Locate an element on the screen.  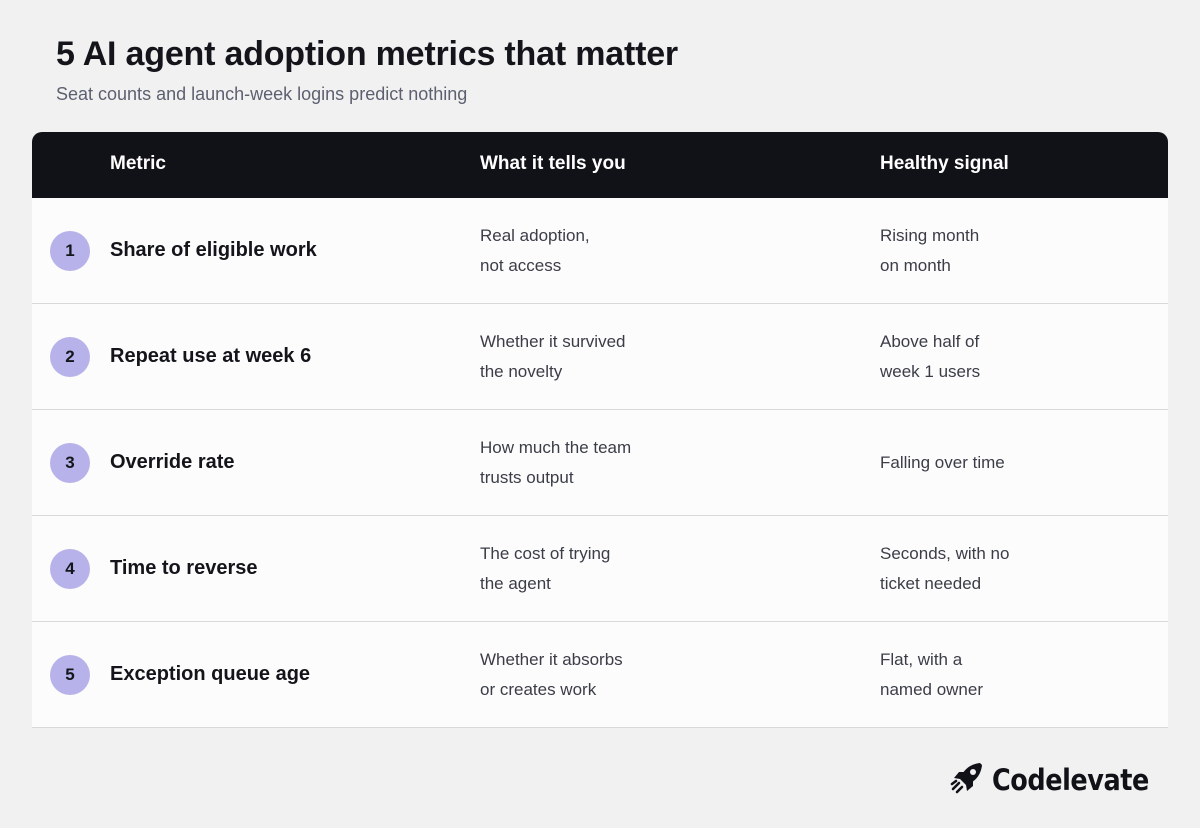
healthy-signal-cell: Rising month on month is located at coordinates (1015, 250).